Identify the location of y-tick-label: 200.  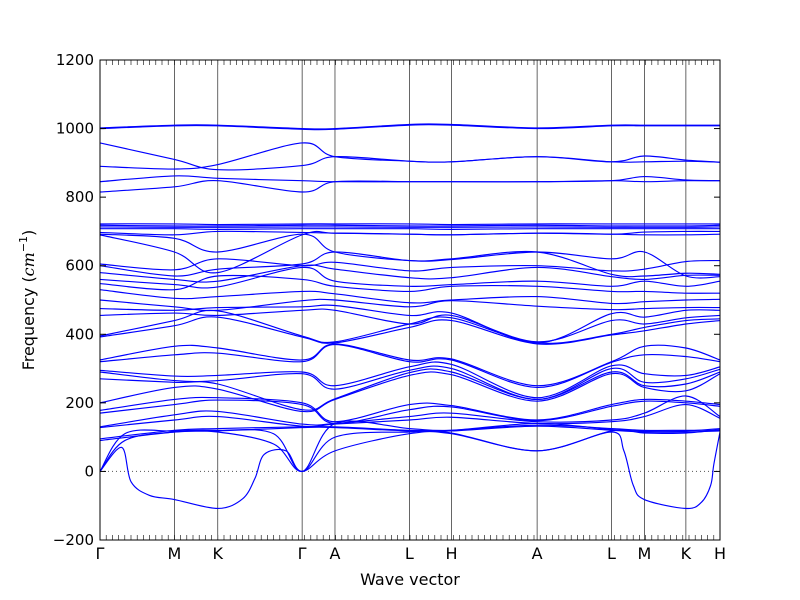
(79, 403).